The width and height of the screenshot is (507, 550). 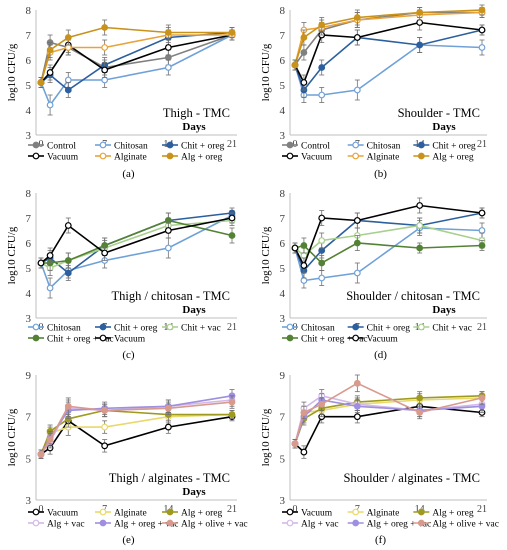 I want to click on legend-item: Control, so click(x=52, y=147).